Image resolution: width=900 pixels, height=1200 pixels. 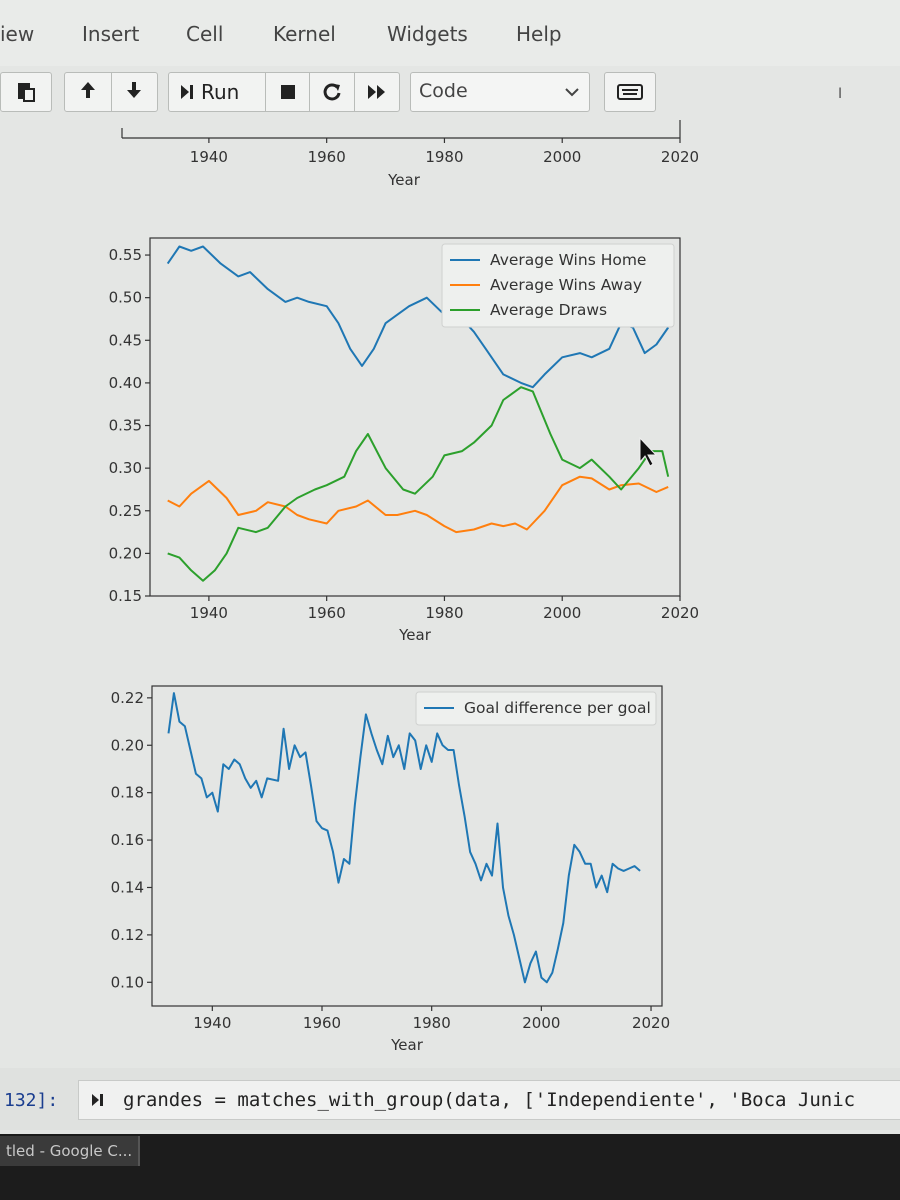 I want to click on legend-label: Average Draws, so click(x=548, y=310).